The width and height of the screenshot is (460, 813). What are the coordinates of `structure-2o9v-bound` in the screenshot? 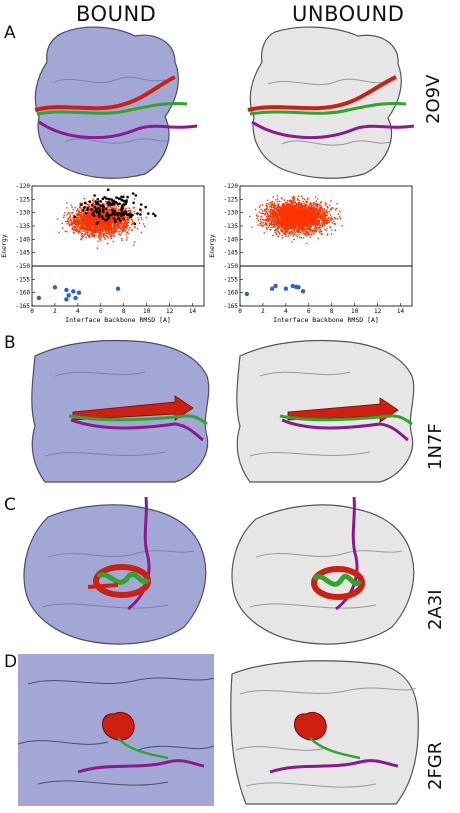 It's located at (115, 101).